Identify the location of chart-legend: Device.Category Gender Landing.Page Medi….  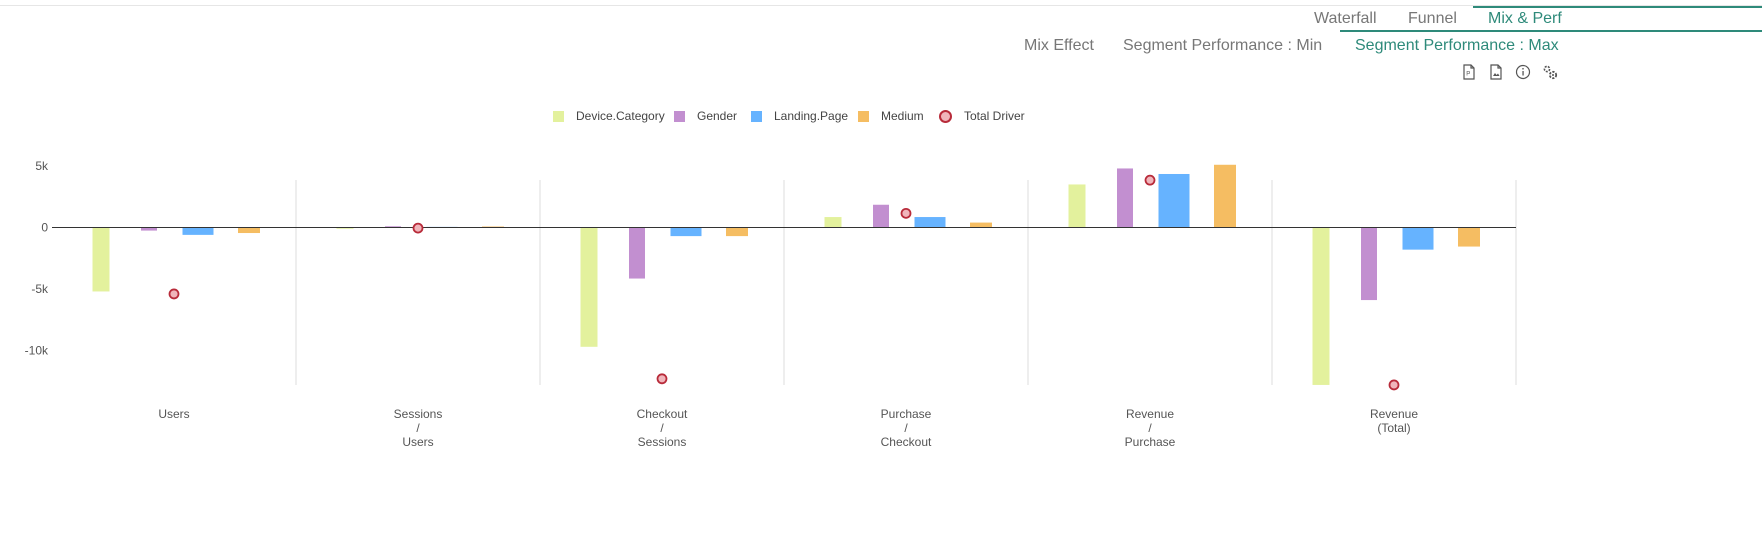
(881, 116).